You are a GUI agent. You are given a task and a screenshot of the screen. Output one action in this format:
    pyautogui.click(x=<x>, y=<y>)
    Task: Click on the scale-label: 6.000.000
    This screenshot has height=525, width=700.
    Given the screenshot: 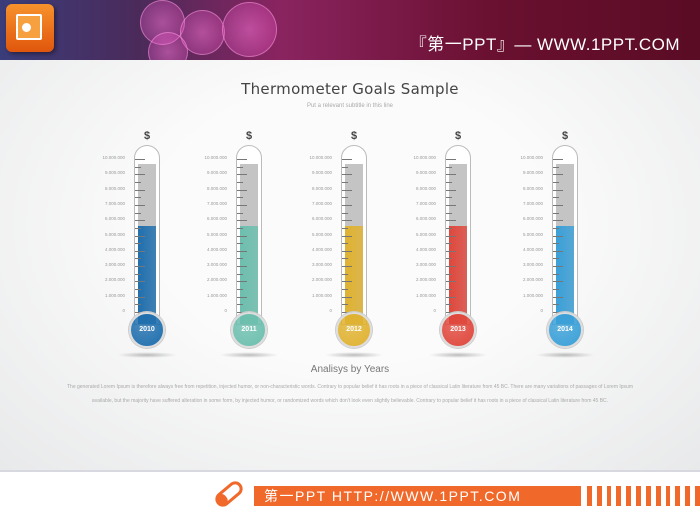 What is the action you would take?
    pyautogui.click(x=216, y=219)
    